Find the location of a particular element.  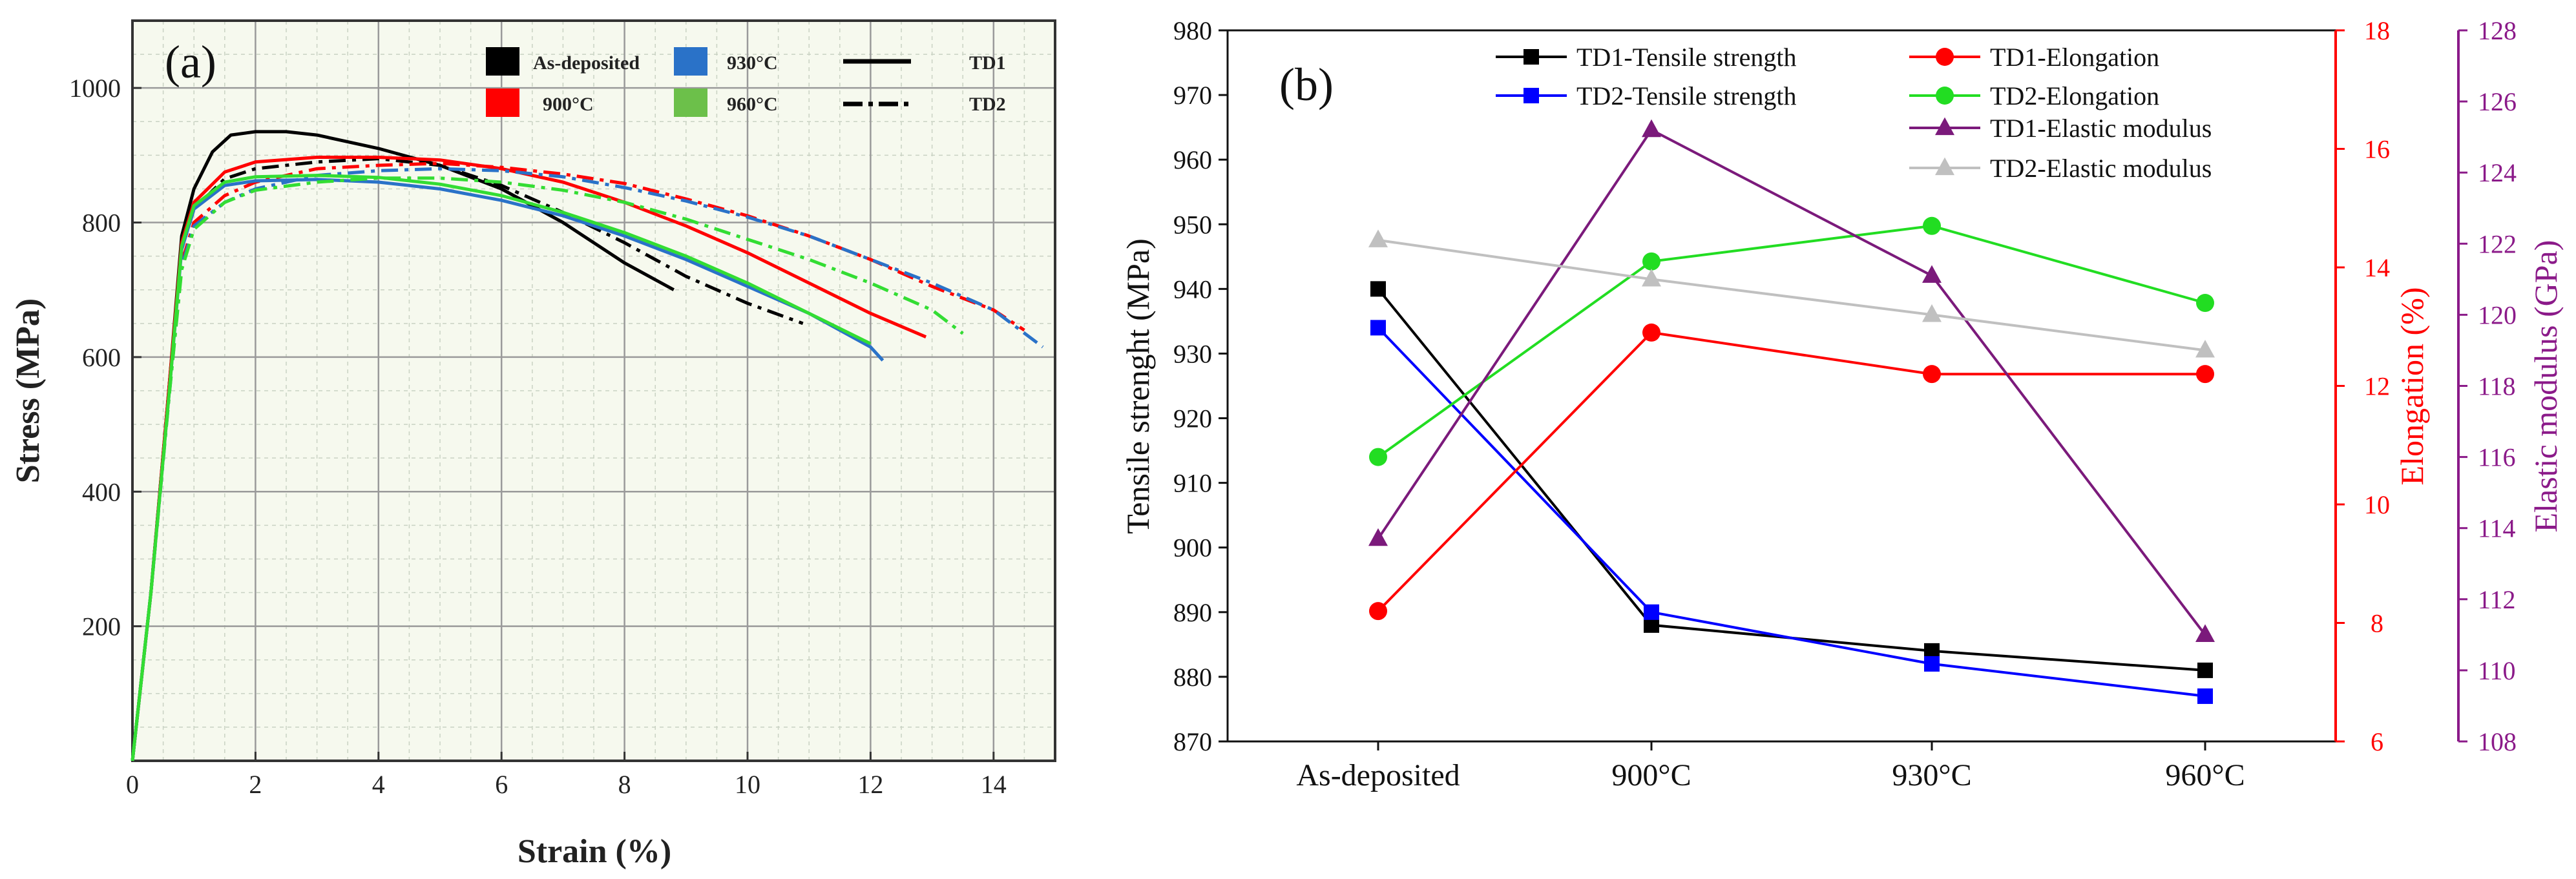

series-line-td1-elongation is located at coordinates (1791, 471).